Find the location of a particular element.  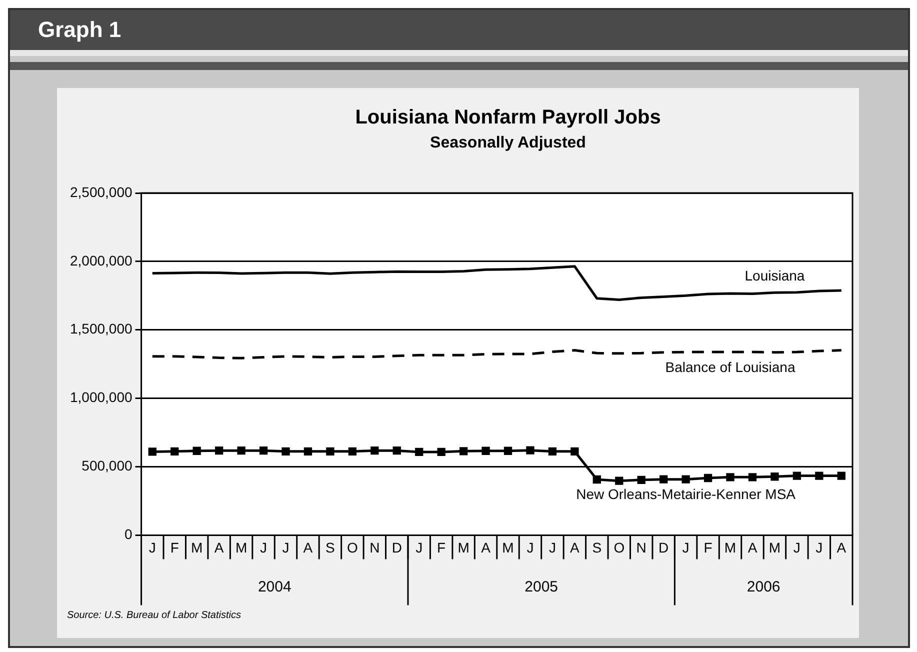

y-tick-label: 1,000,000 is located at coordinates (101, 397).